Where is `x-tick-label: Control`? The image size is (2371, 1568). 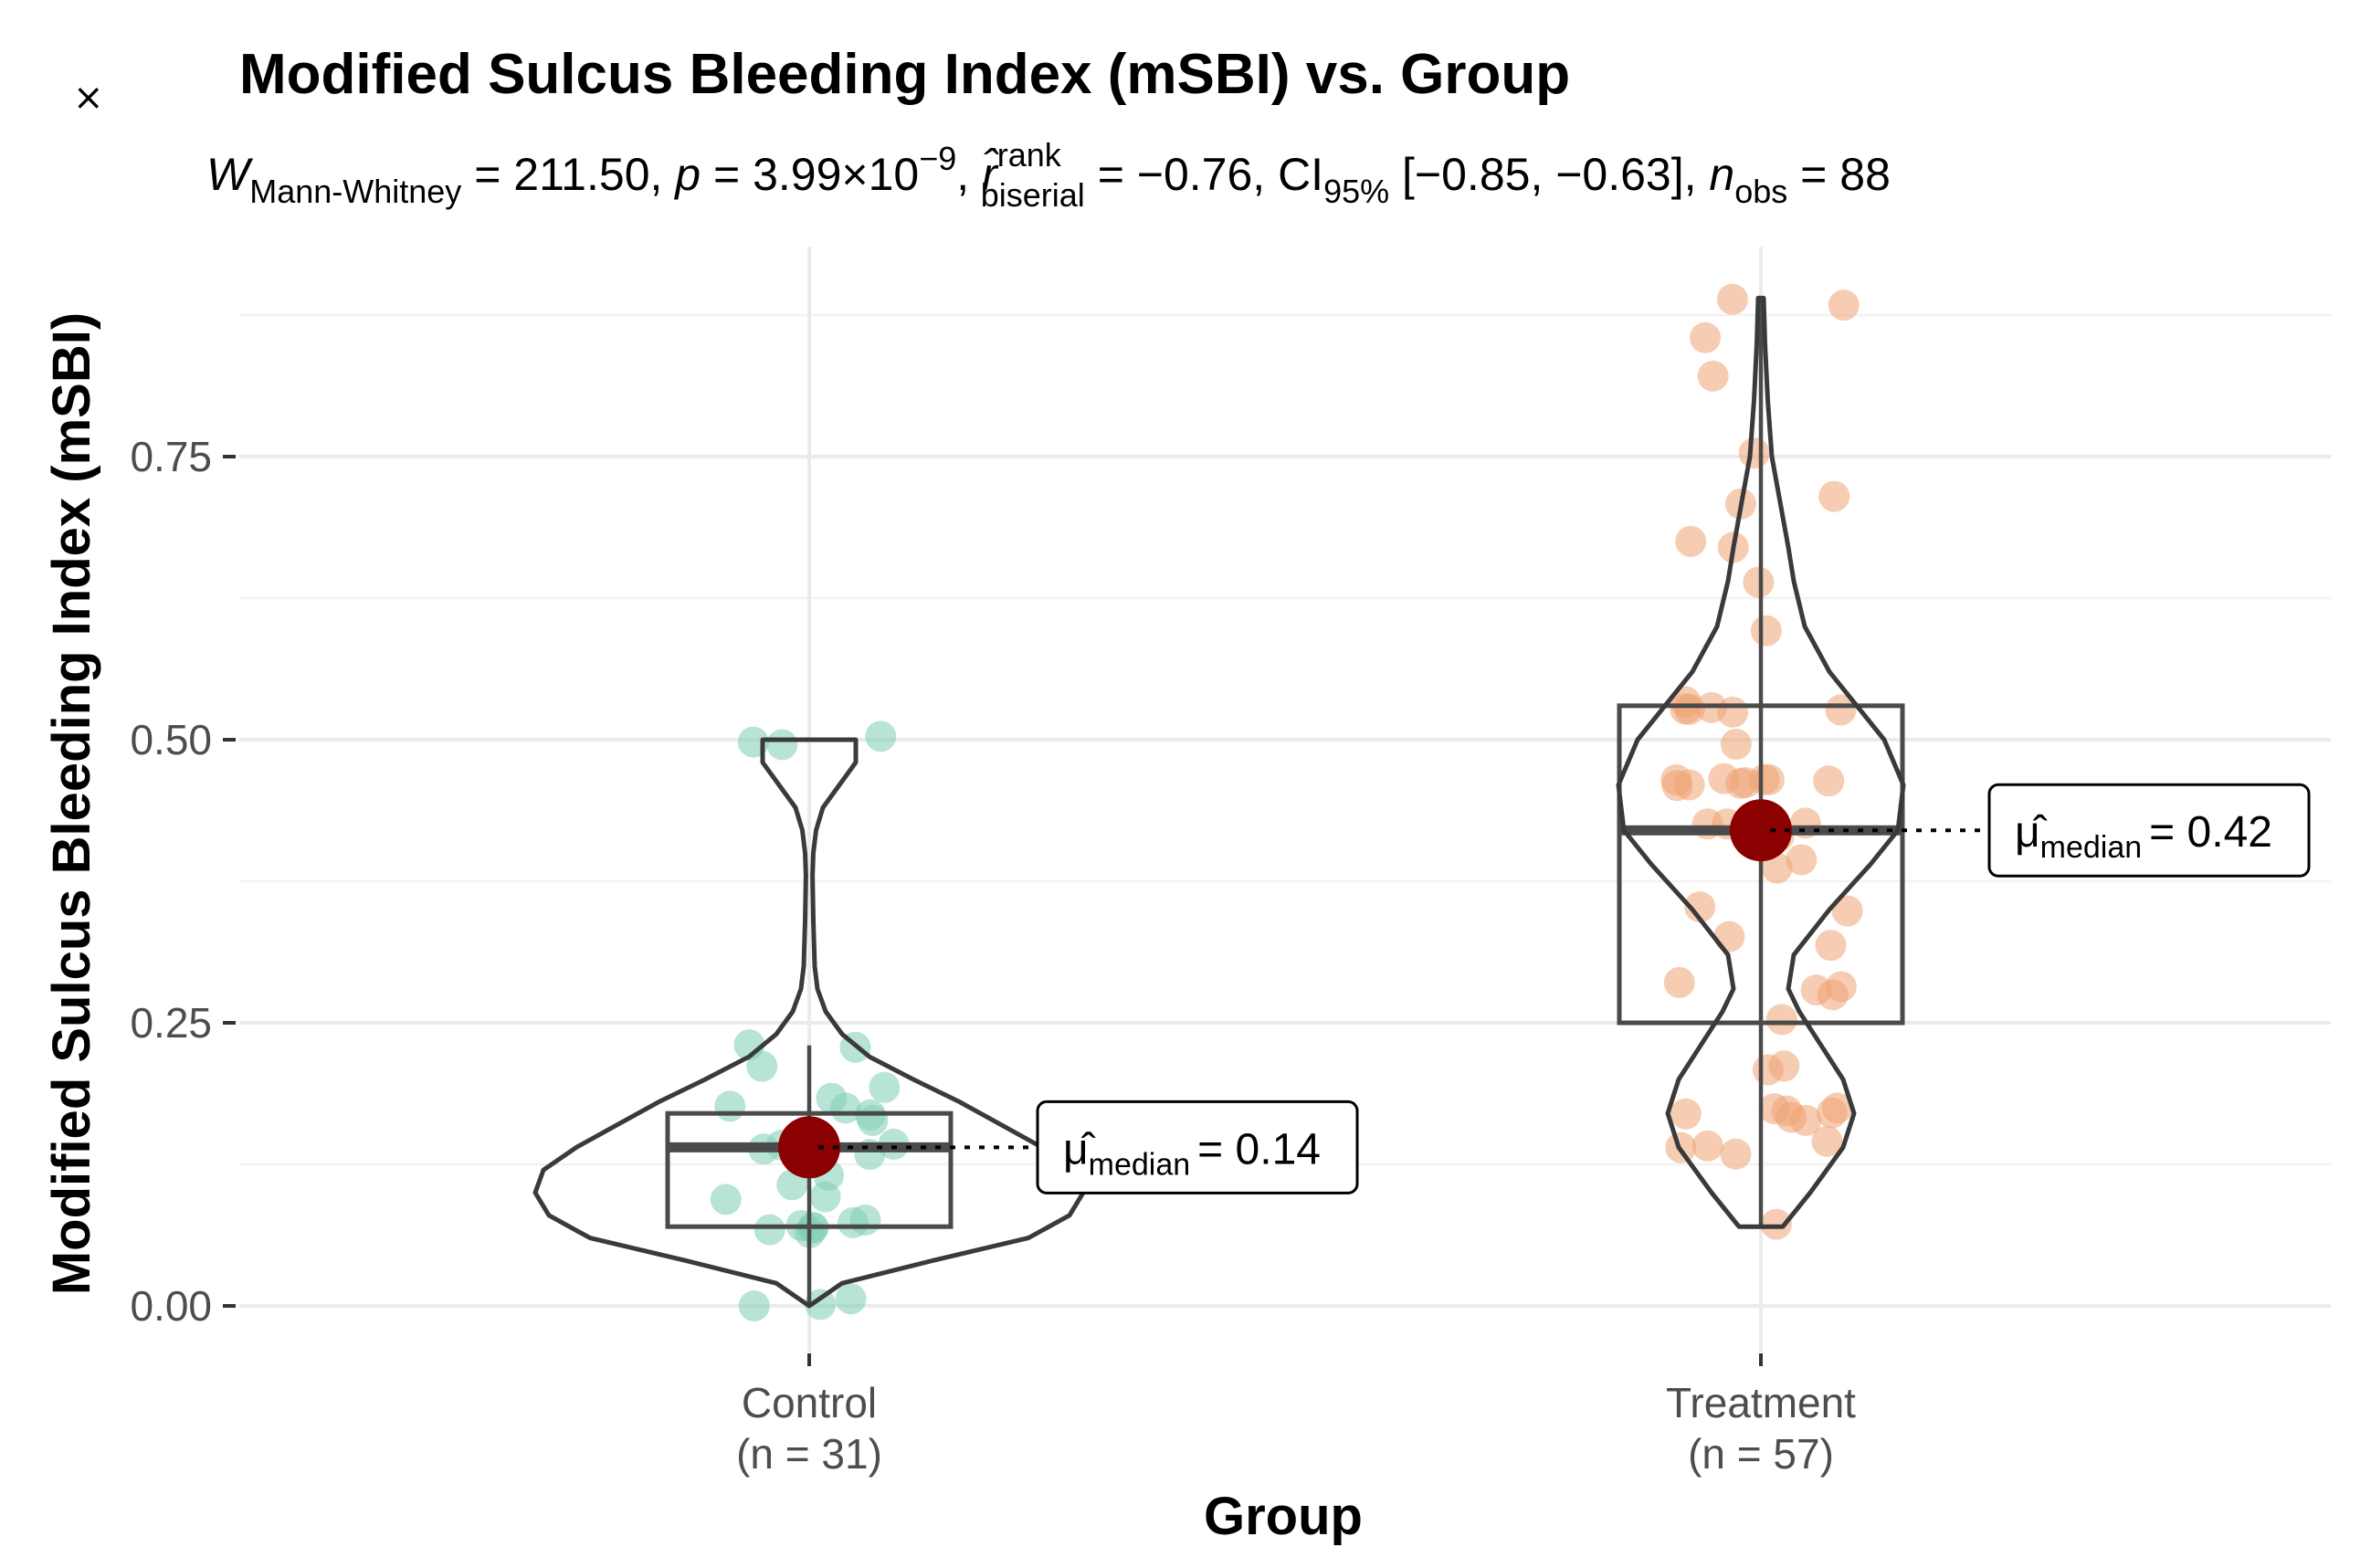
x-tick-label: Control is located at coordinates (809, 1402).